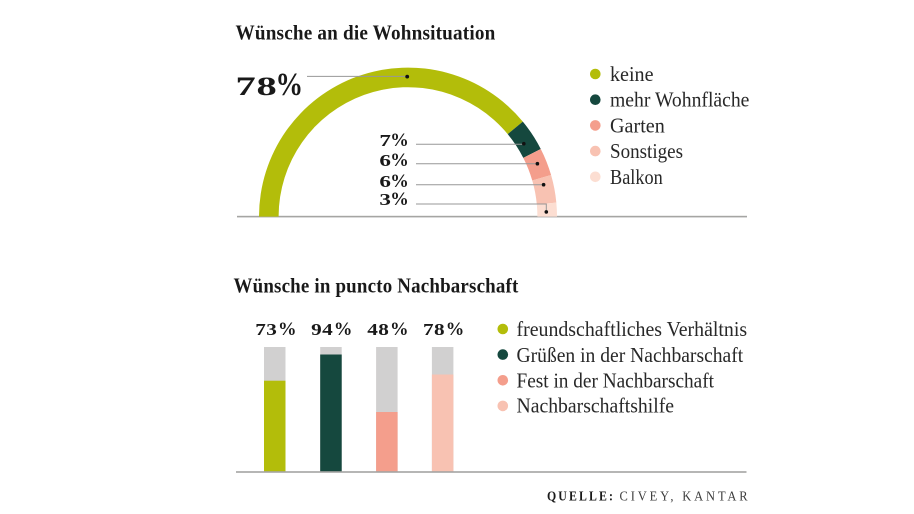 The height and width of the screenshot is (514, 914). I want to click on svg-text: Balkon, so click(636, 177).